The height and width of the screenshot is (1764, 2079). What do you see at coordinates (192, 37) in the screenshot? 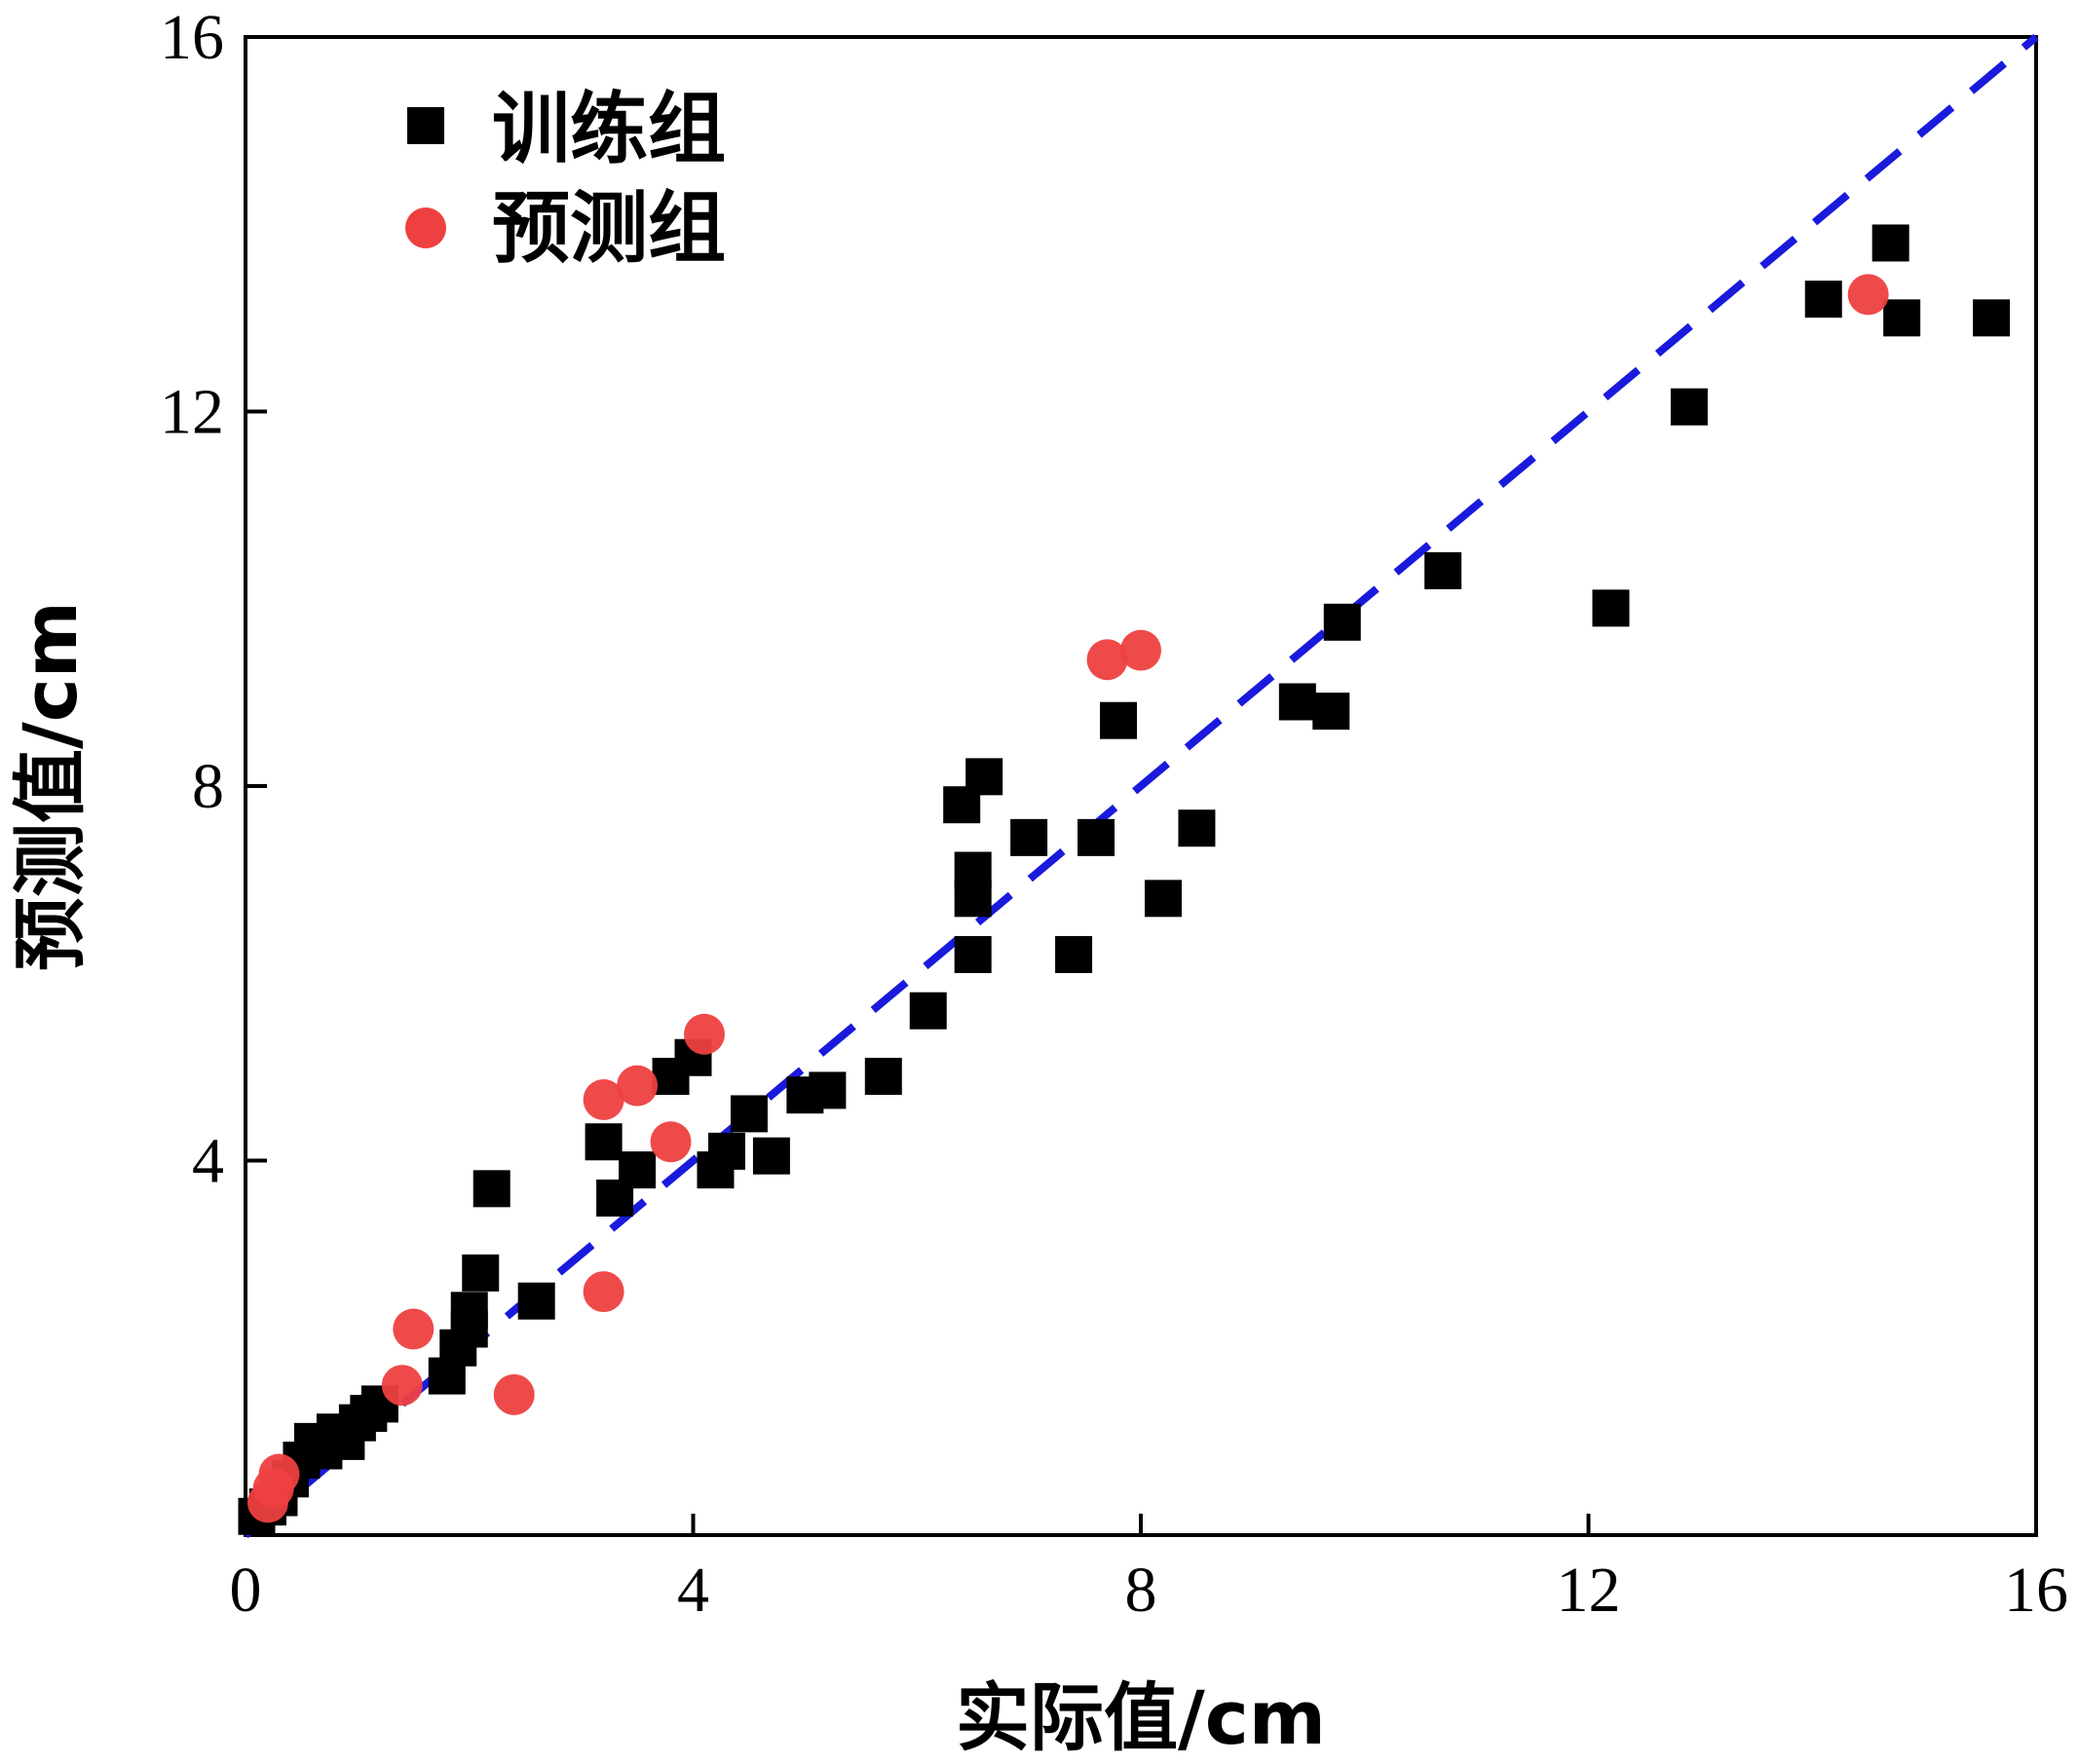
I see `y-tick-label: 16` at bounding box center [192, 37].